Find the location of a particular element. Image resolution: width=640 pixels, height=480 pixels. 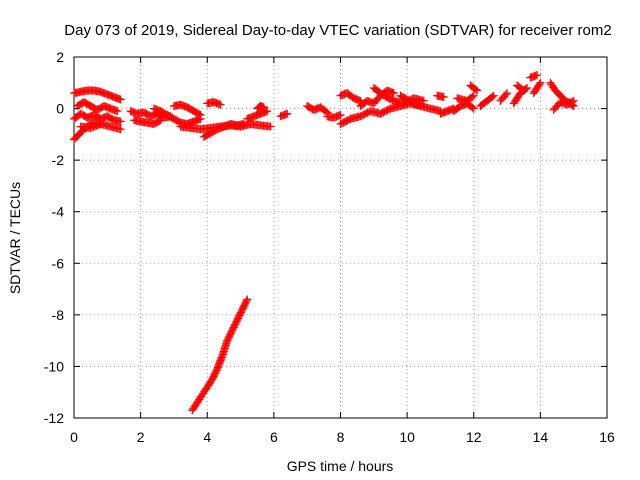

x-tick-label: 10 is located at coordinates (407, 437).